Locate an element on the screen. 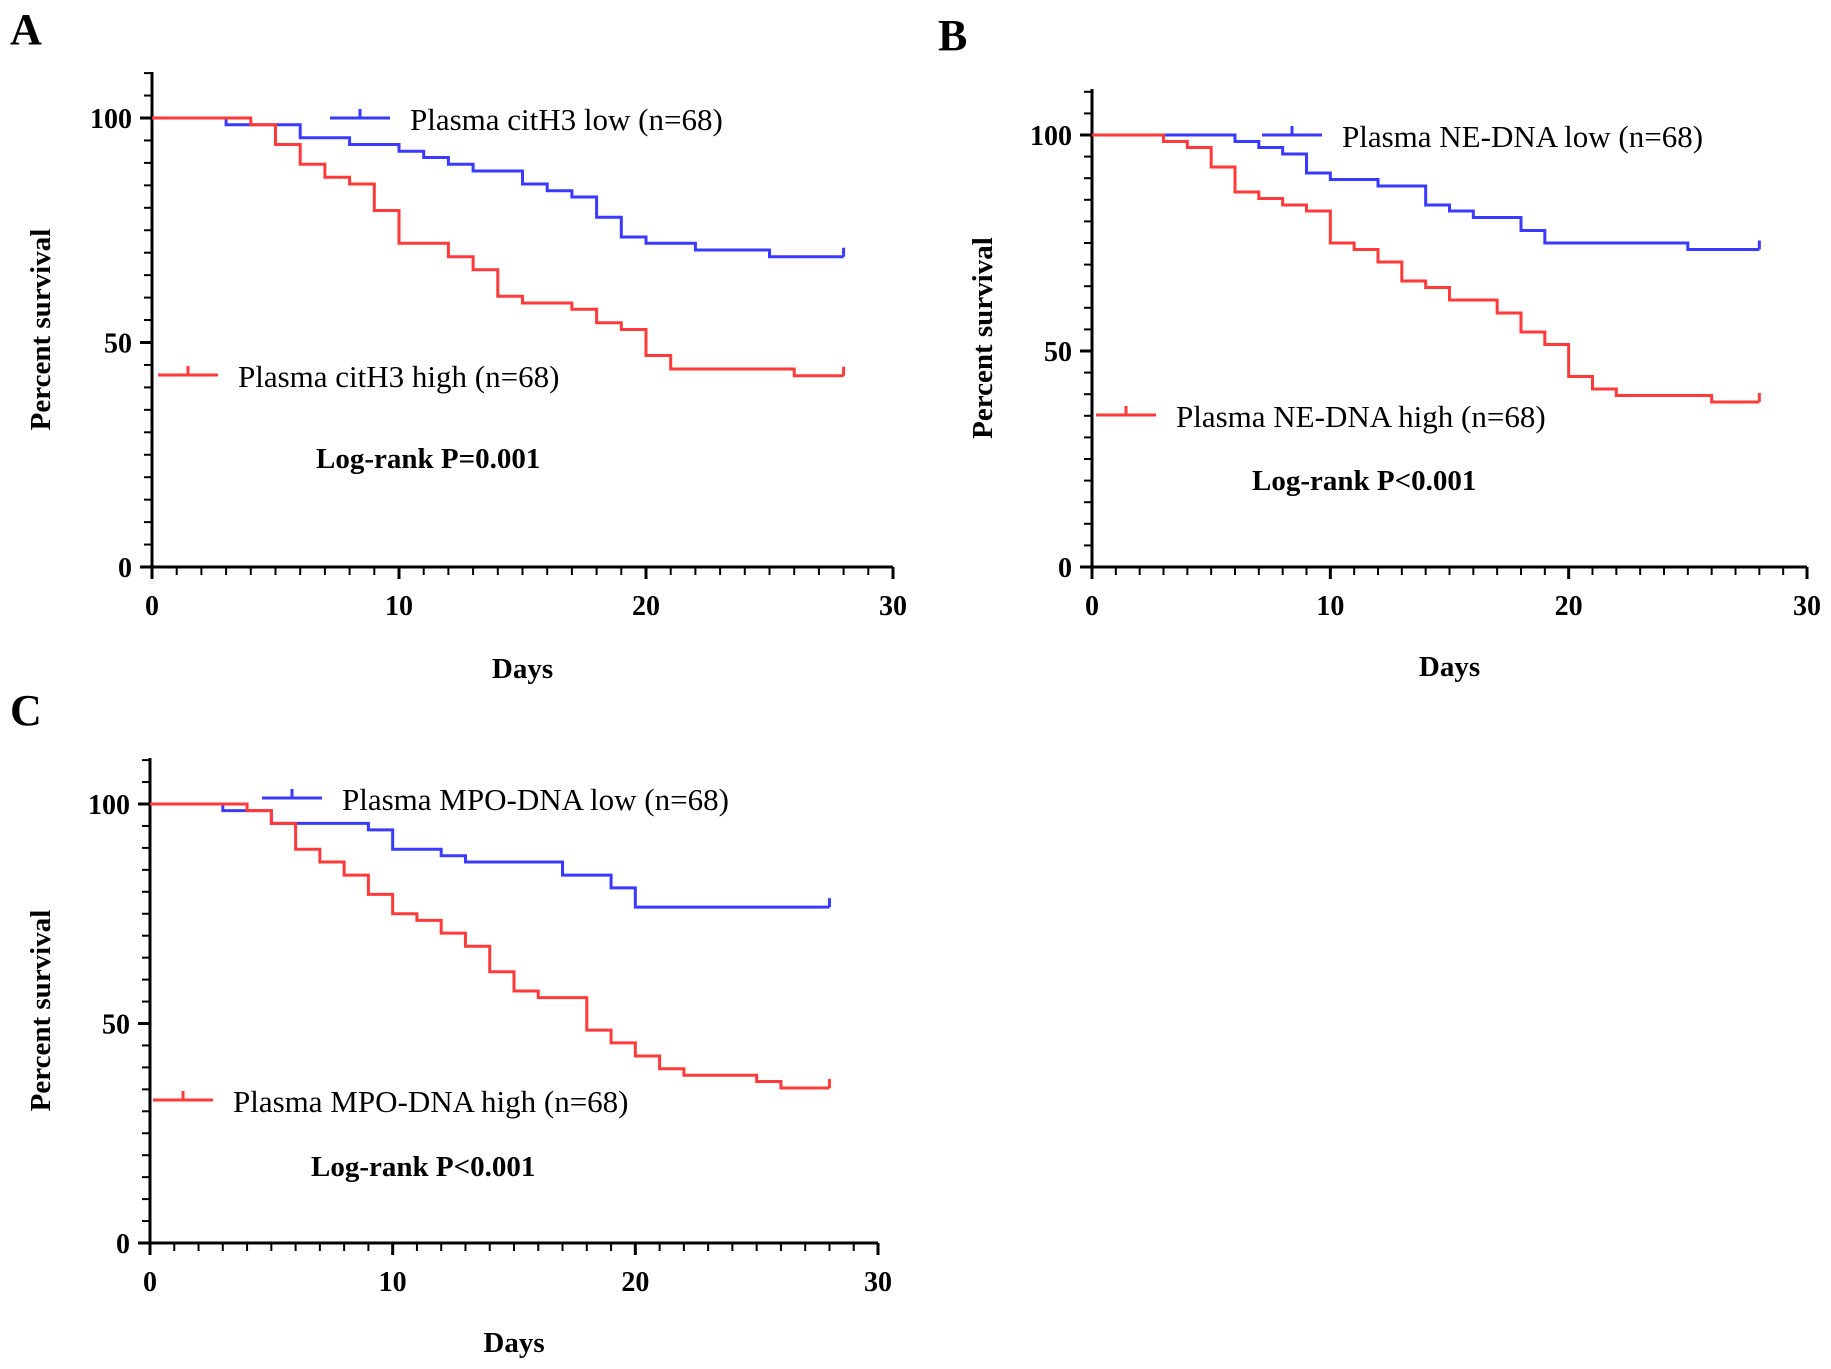  legend-entry: Plasma NE-DNA low (n=68) is located at coordinates (1522, 136).